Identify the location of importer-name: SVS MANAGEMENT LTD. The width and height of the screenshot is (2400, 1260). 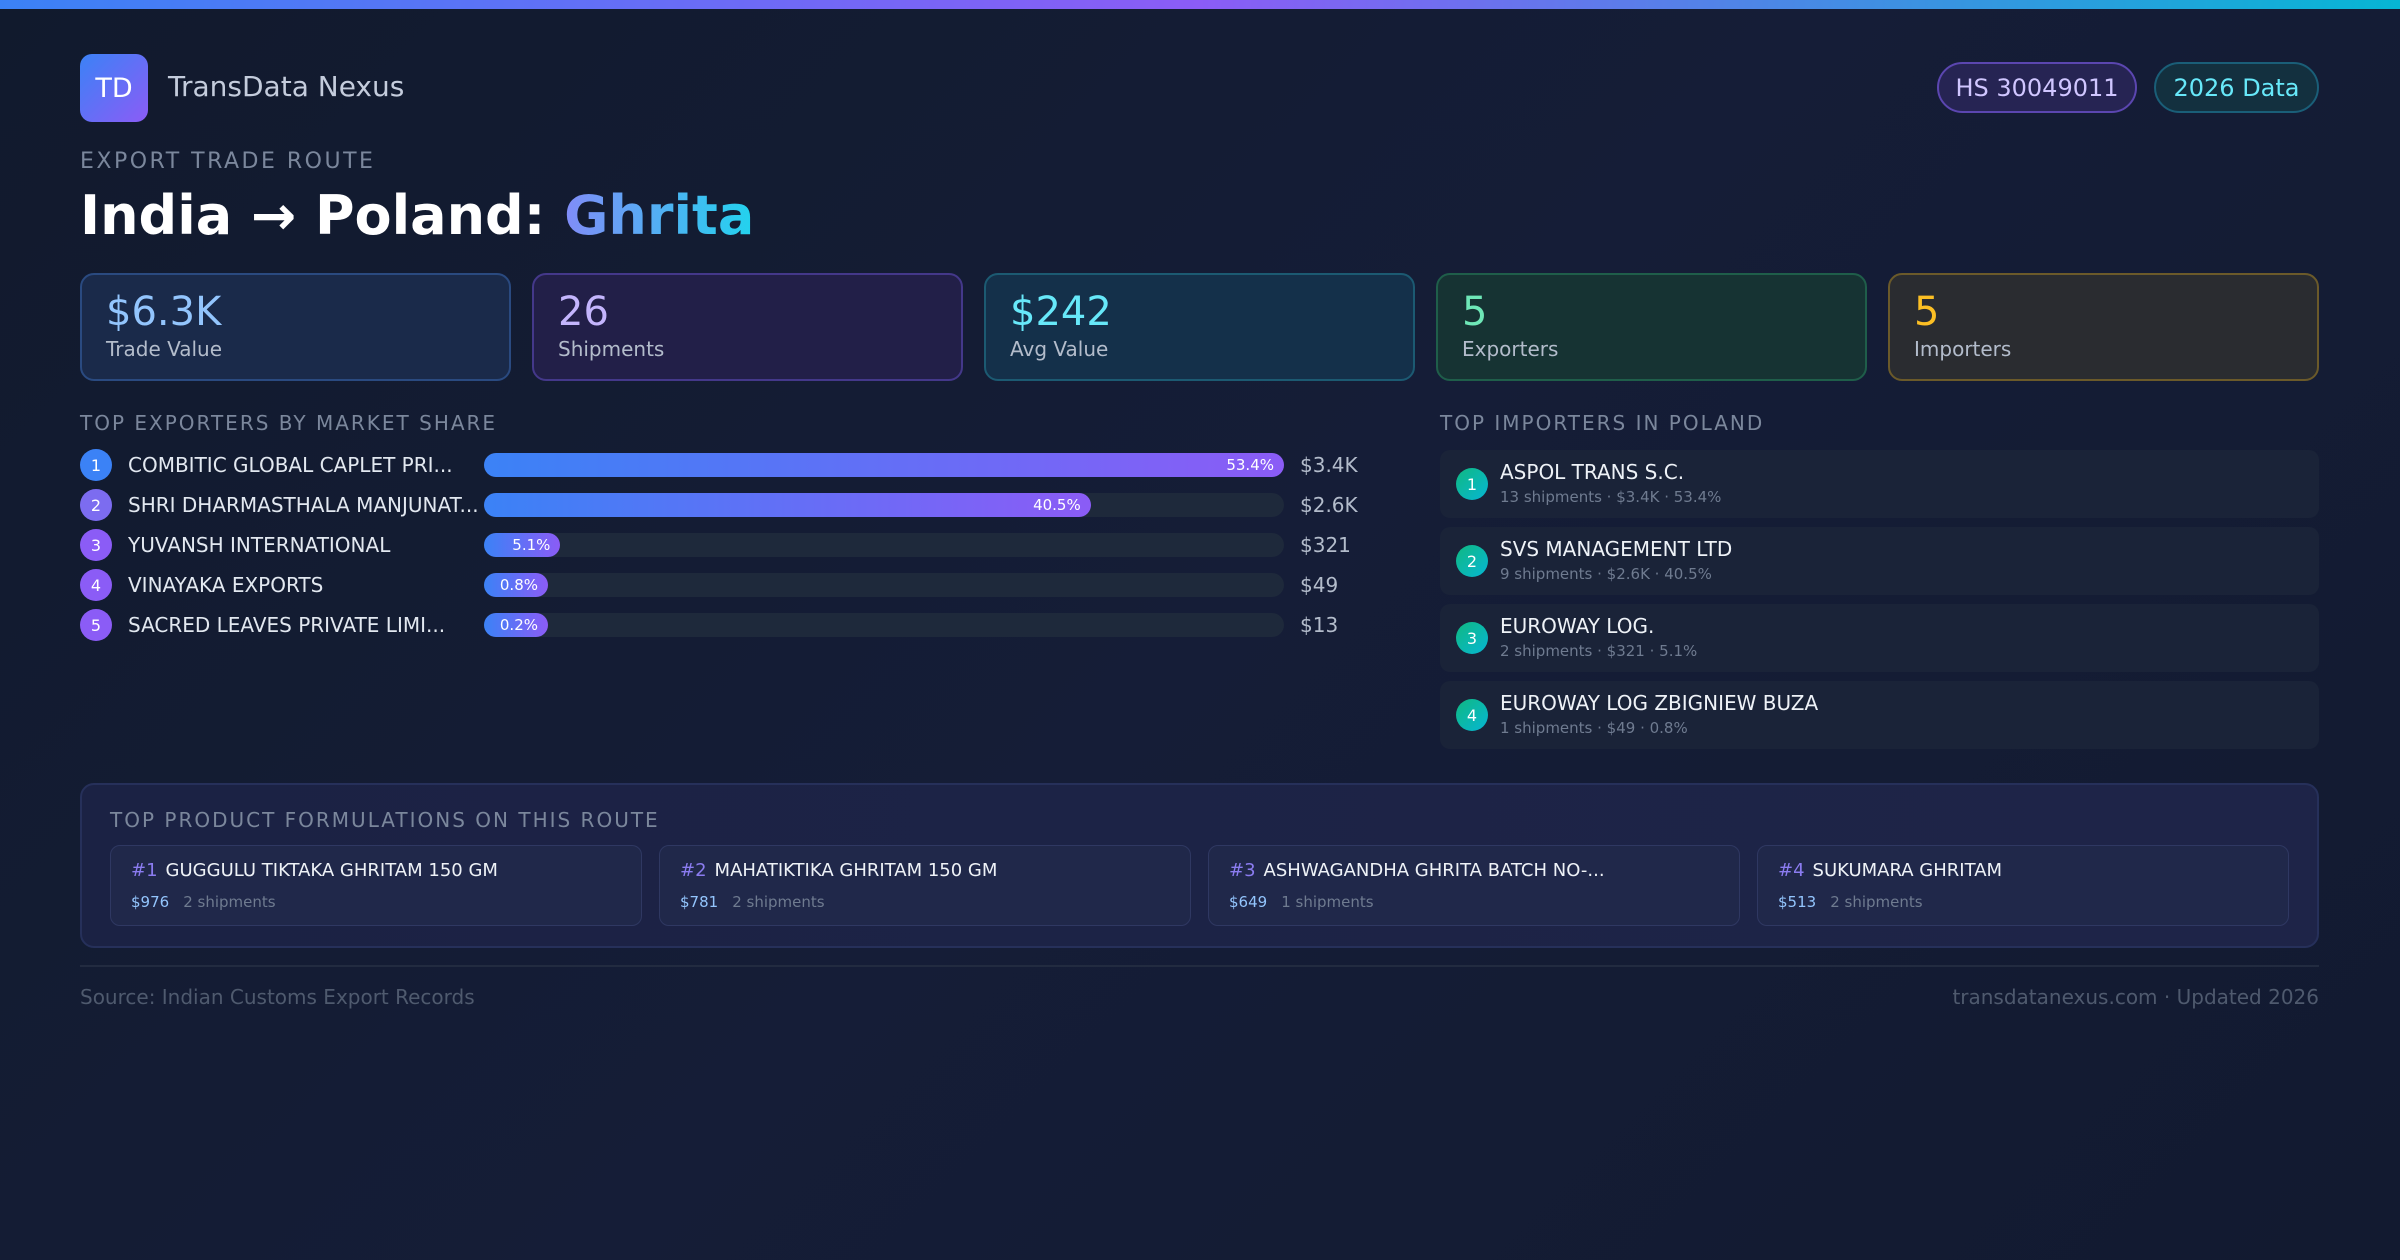
(1616, 549).